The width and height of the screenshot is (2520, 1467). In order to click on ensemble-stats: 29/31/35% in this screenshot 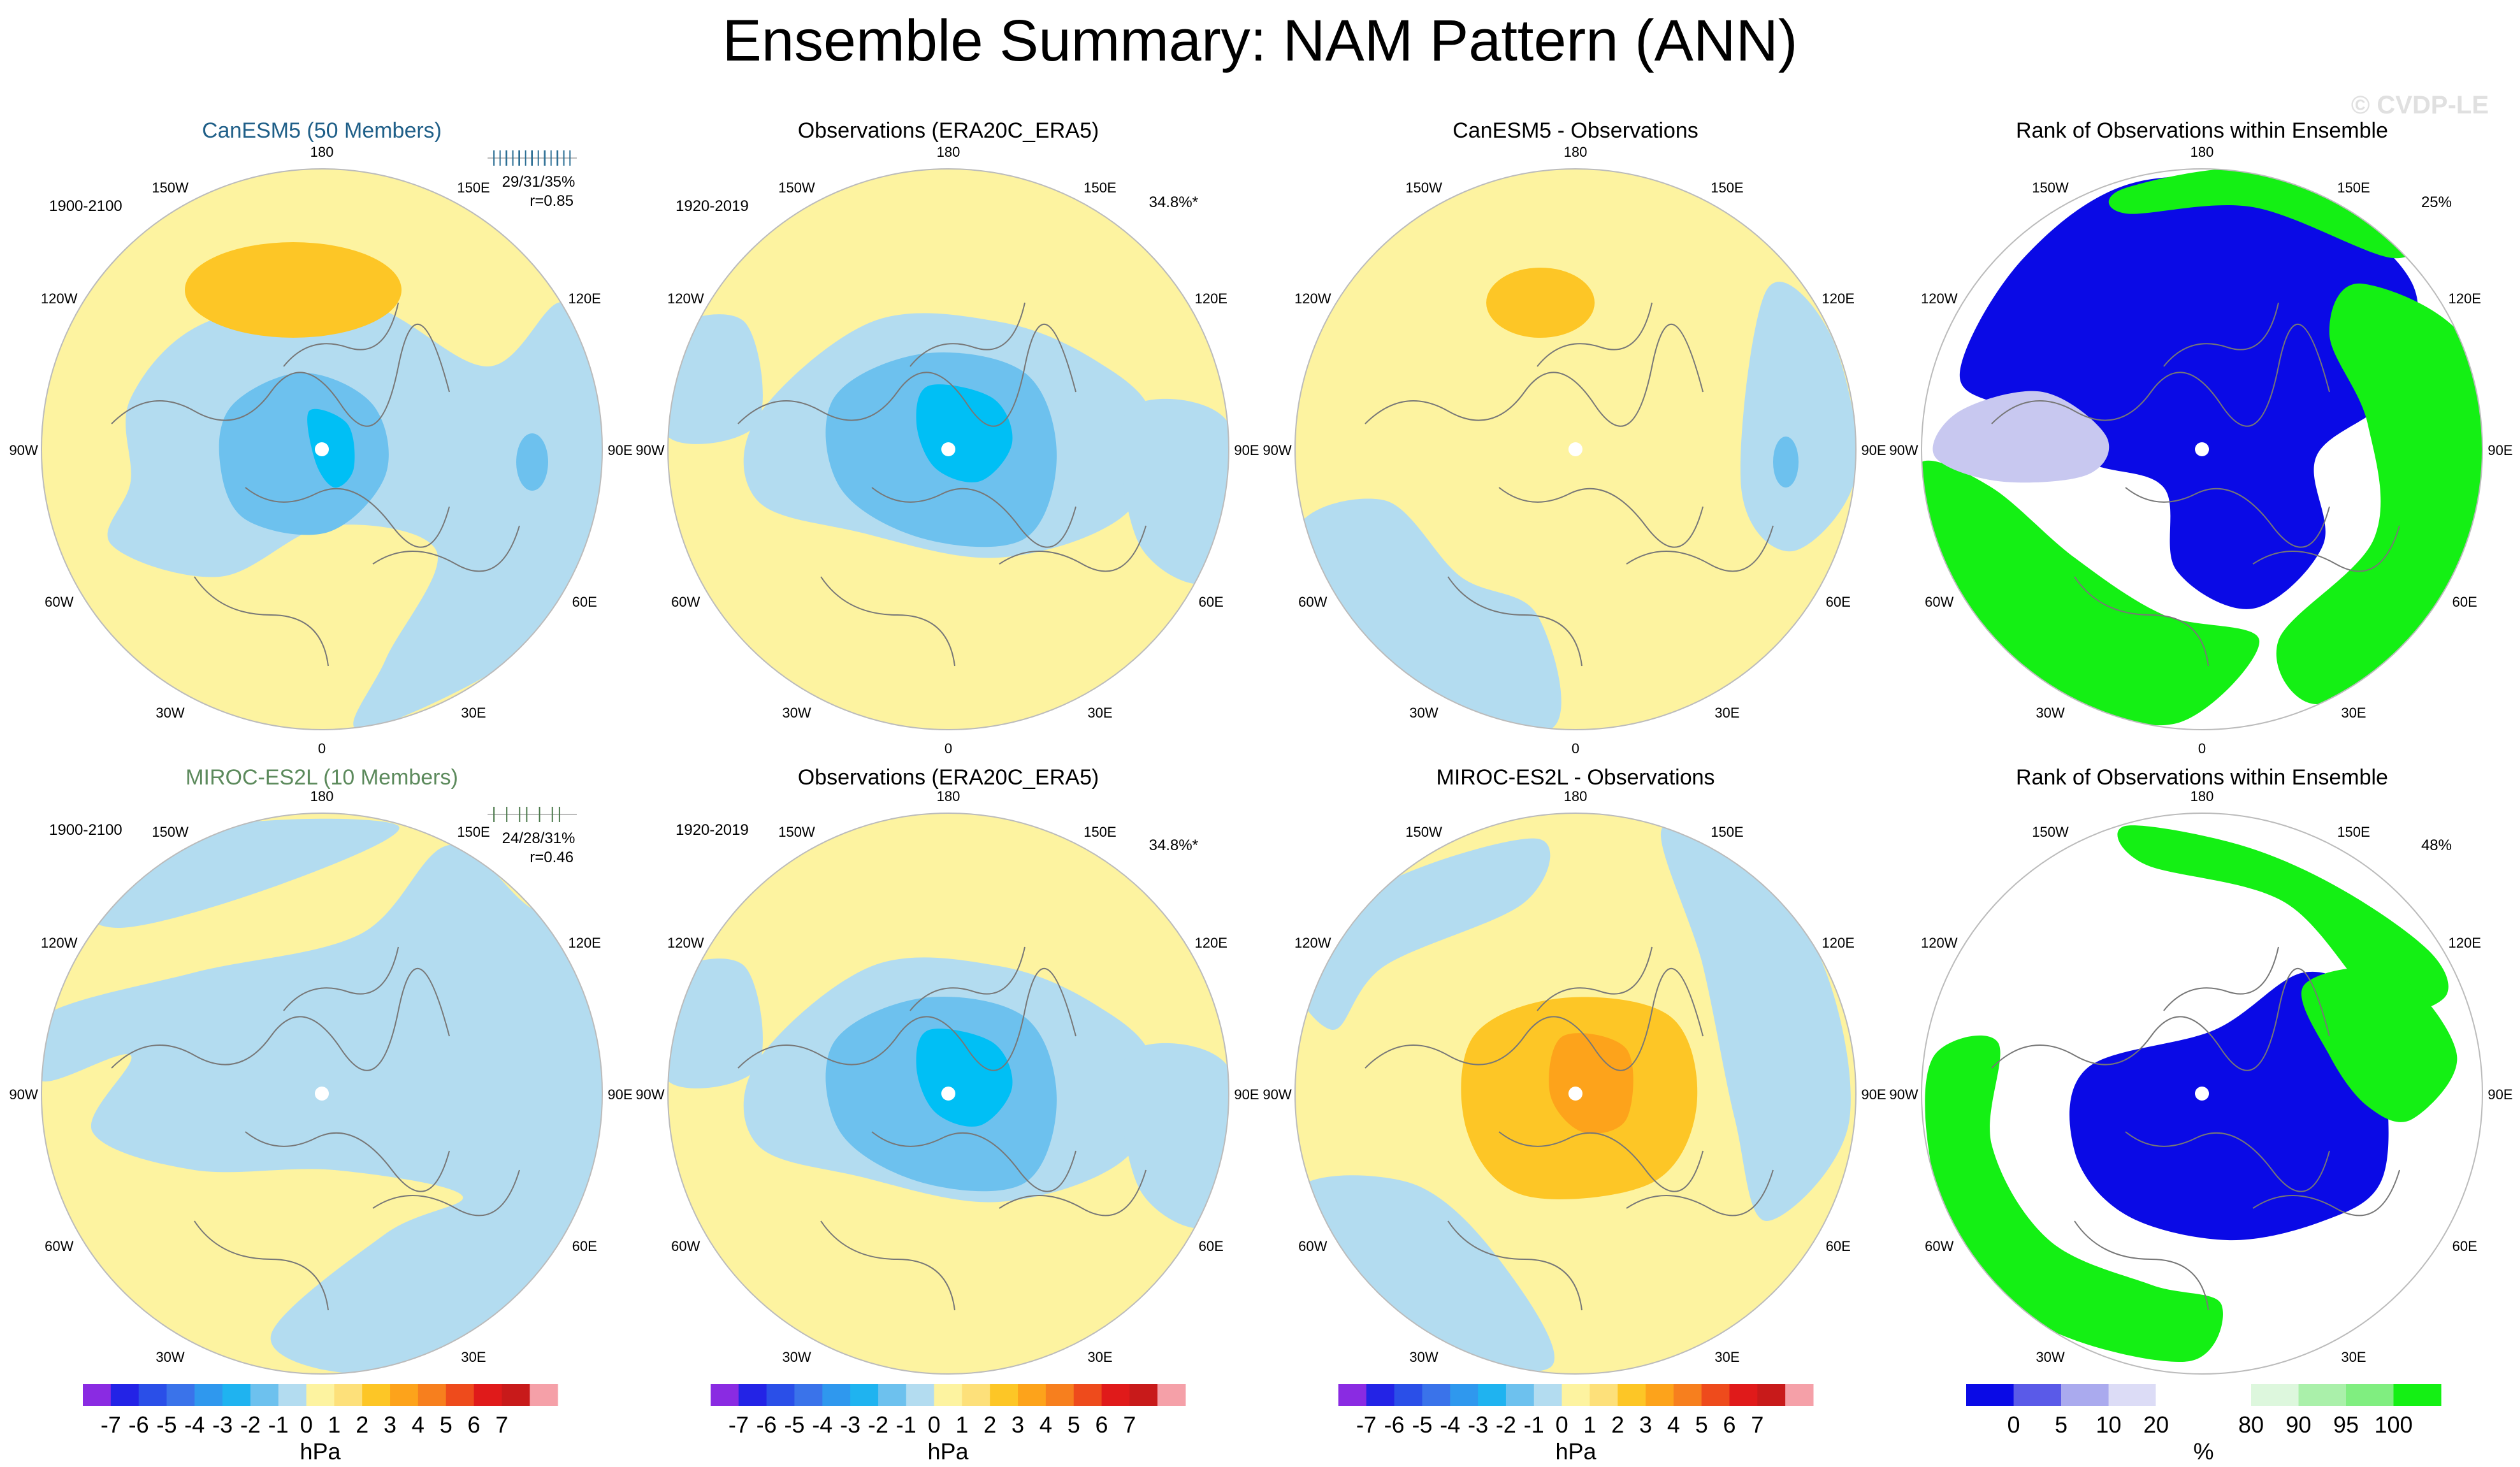, I will do `click(539, 182)`.